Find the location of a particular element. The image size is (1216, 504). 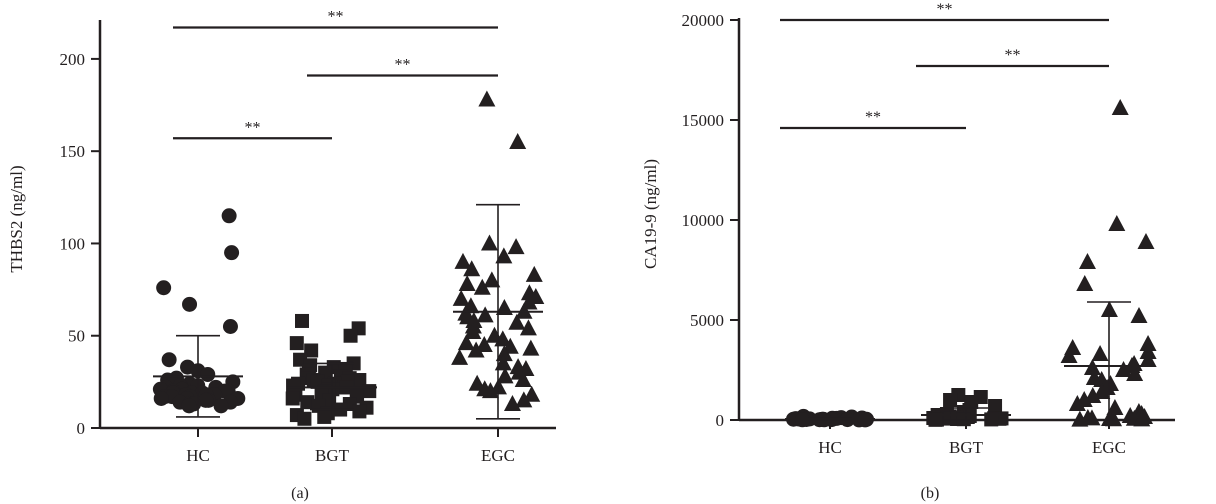

y-tick-label: 5000 is located at coordinates (707, 320).